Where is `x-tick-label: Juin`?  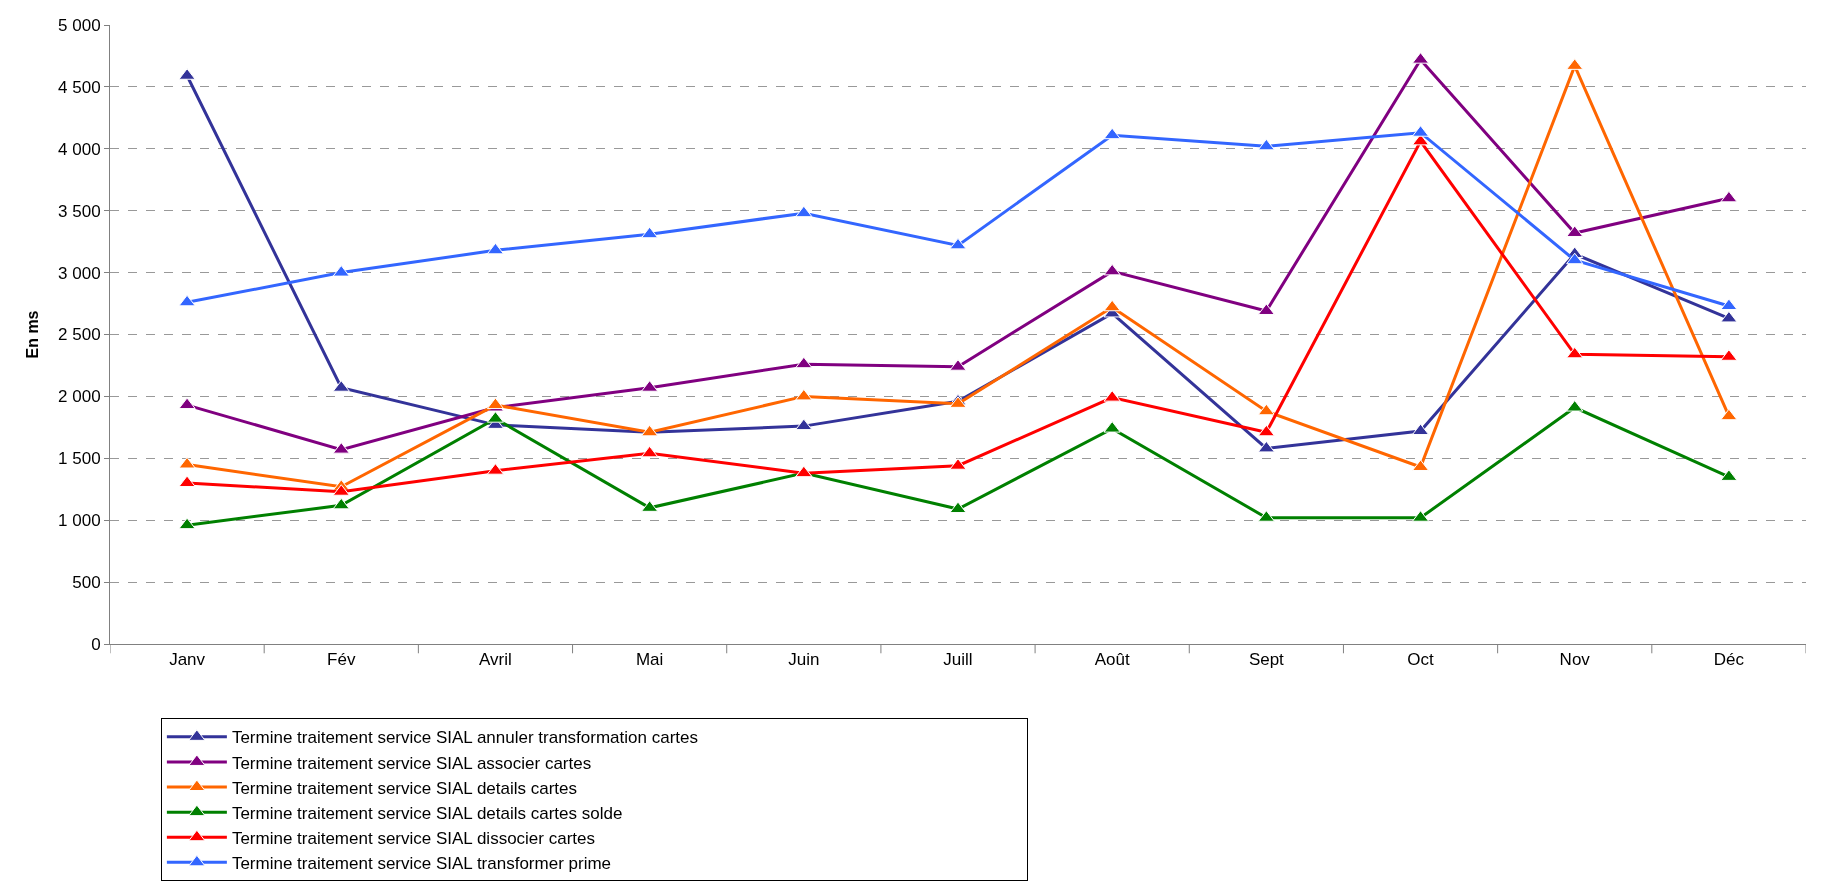
x-tick-label: Juin is located at coordinates (804, 660).